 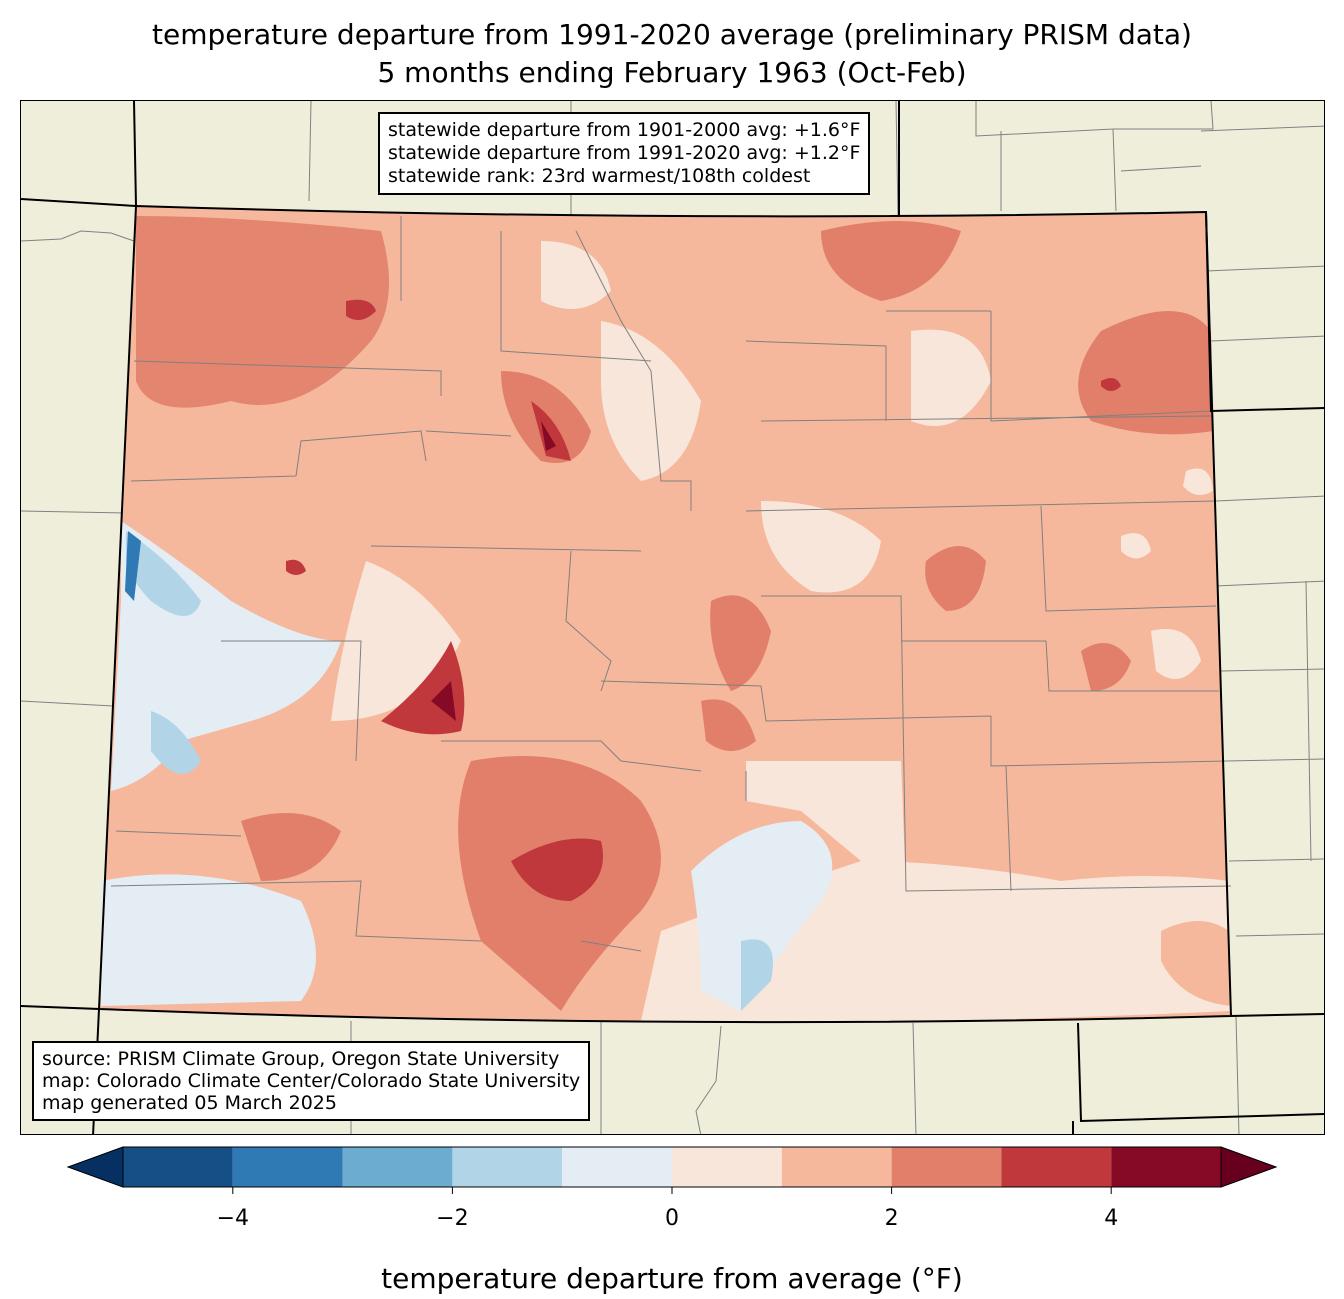 I want to click on colorbar-tick-label: 4, so click(x=1111, y=1218).